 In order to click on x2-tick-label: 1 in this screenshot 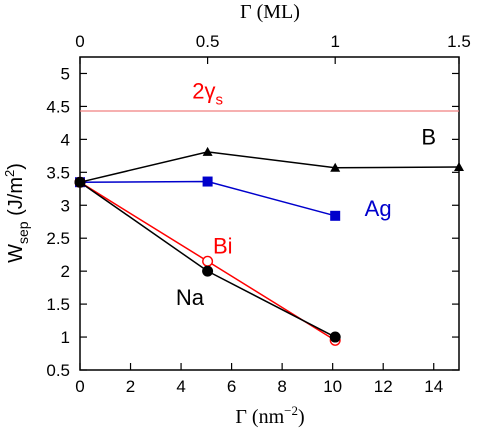, I will do `click(334, 41)`.